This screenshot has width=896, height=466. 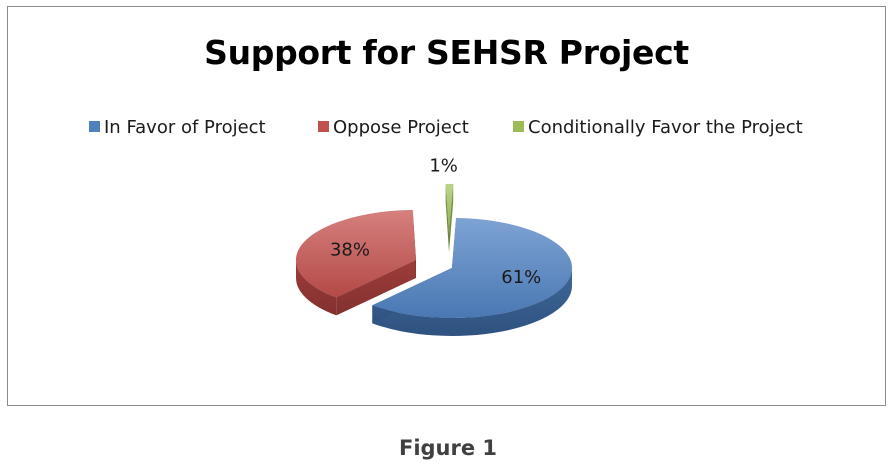 I want to click on legend-item-oppose: Oppose Project, so click(x=393, y=128).